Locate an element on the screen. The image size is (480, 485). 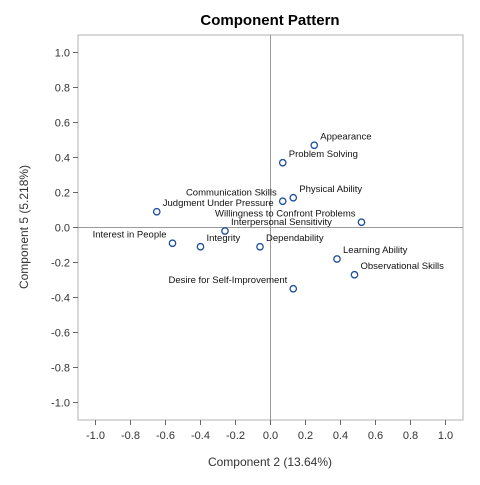
y-tick-label: 0.0 is located at coordinates (62, 229).